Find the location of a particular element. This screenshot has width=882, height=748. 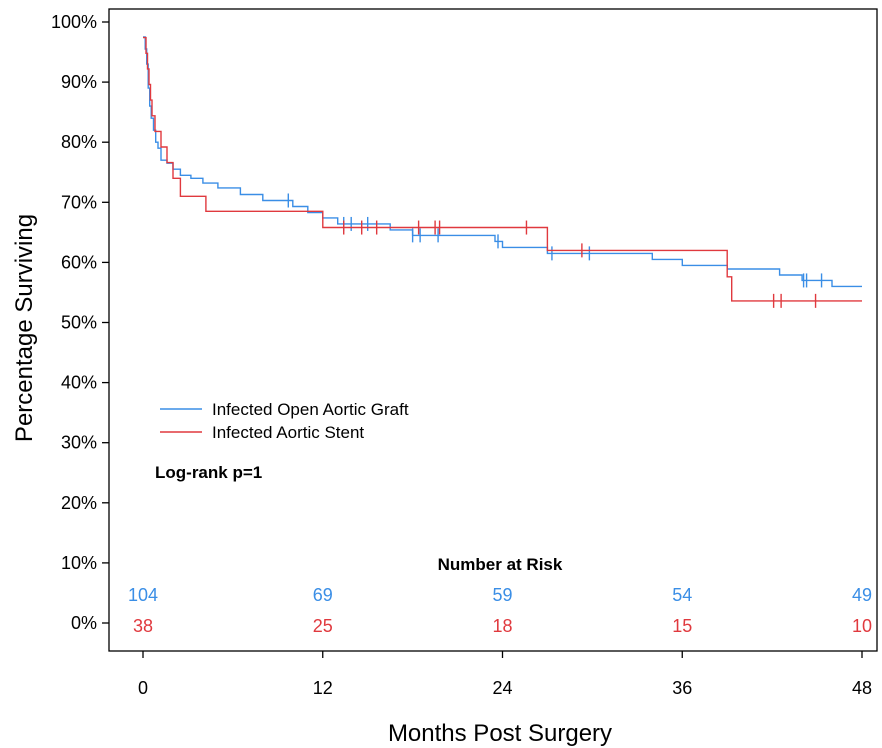

x-tick-label: 48 is located at coordinates (862, 688).